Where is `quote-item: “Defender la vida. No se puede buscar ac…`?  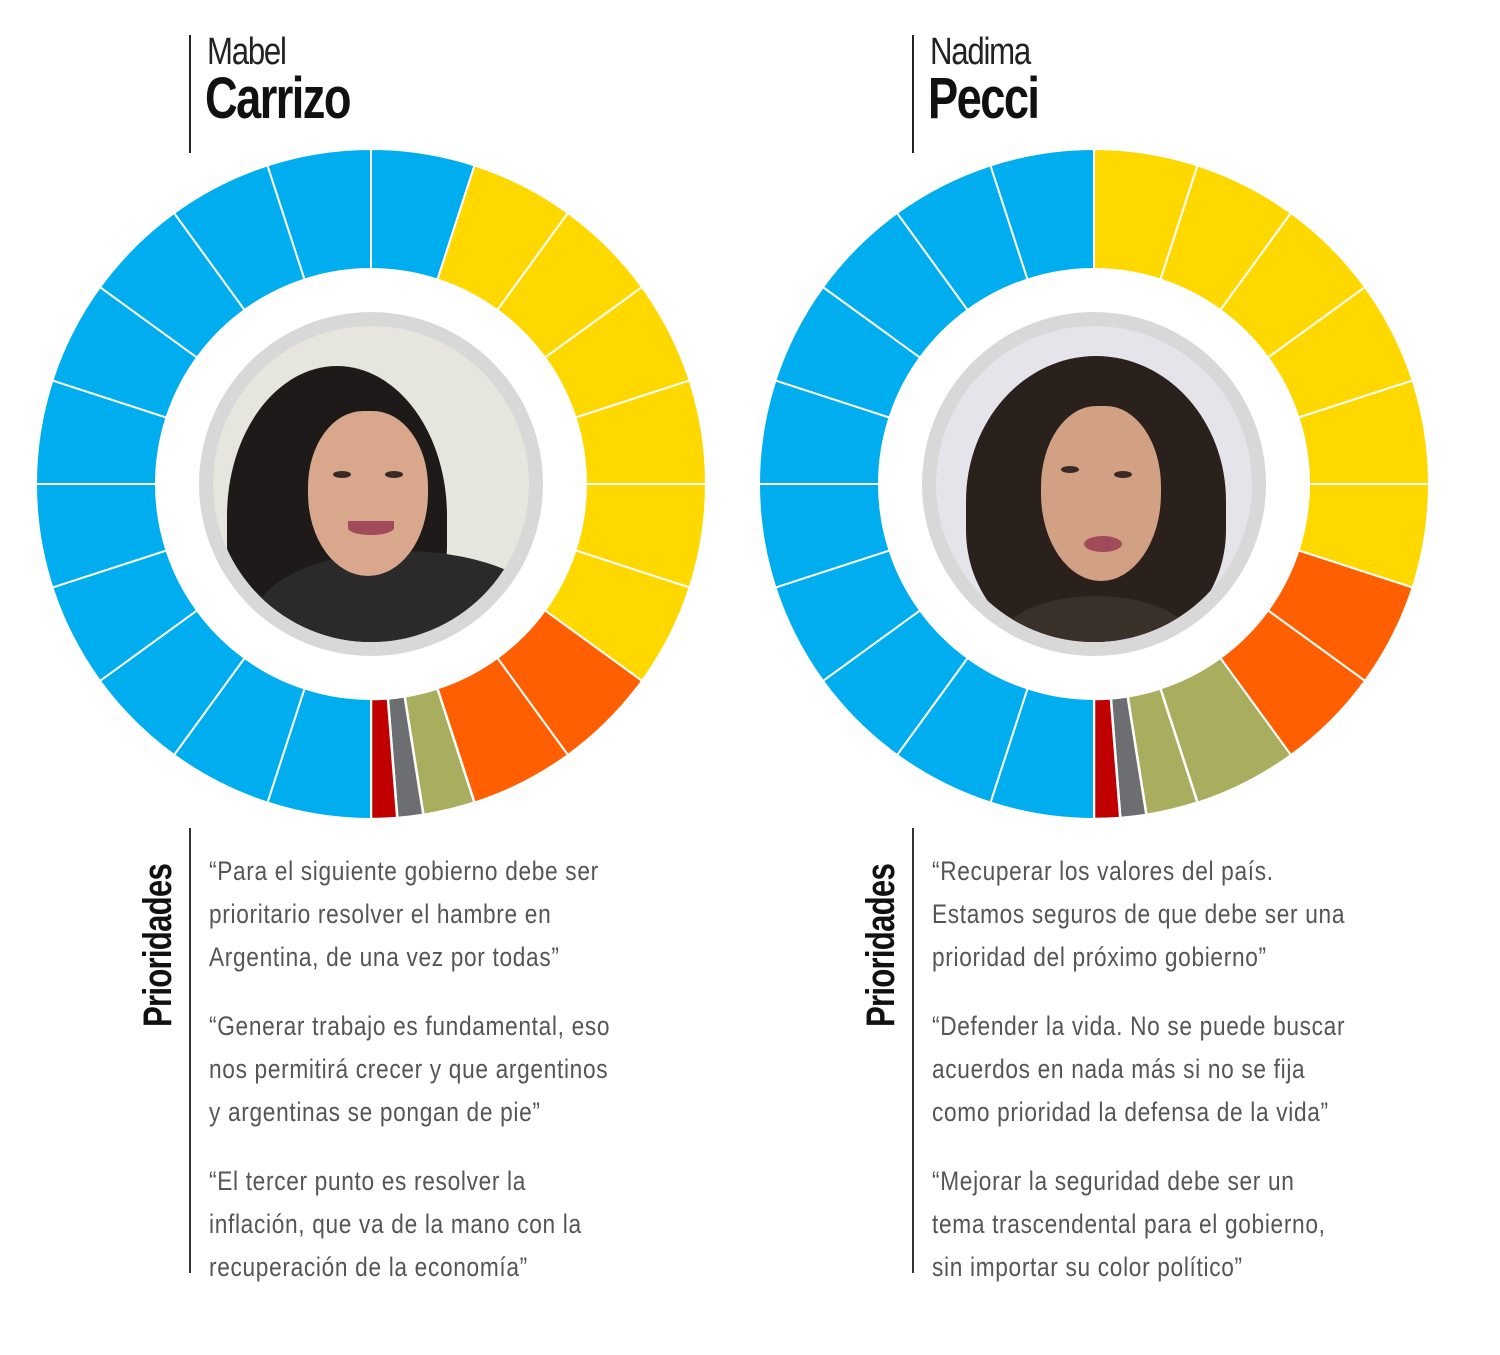
quote-item: “Defender la vida. No se puede buscar ac… is located at coordinates (1139, 1069).